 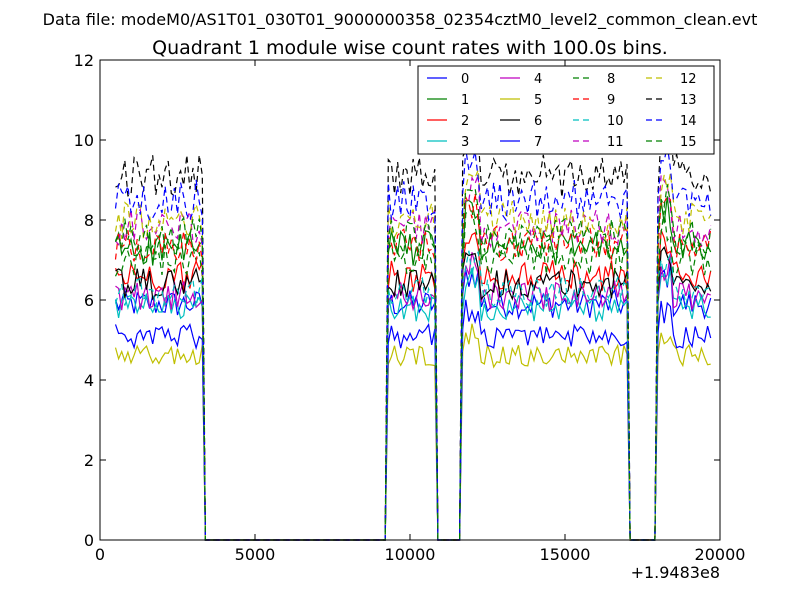 I want to click on legend-label-7: 7, so click(x=538, y=142).